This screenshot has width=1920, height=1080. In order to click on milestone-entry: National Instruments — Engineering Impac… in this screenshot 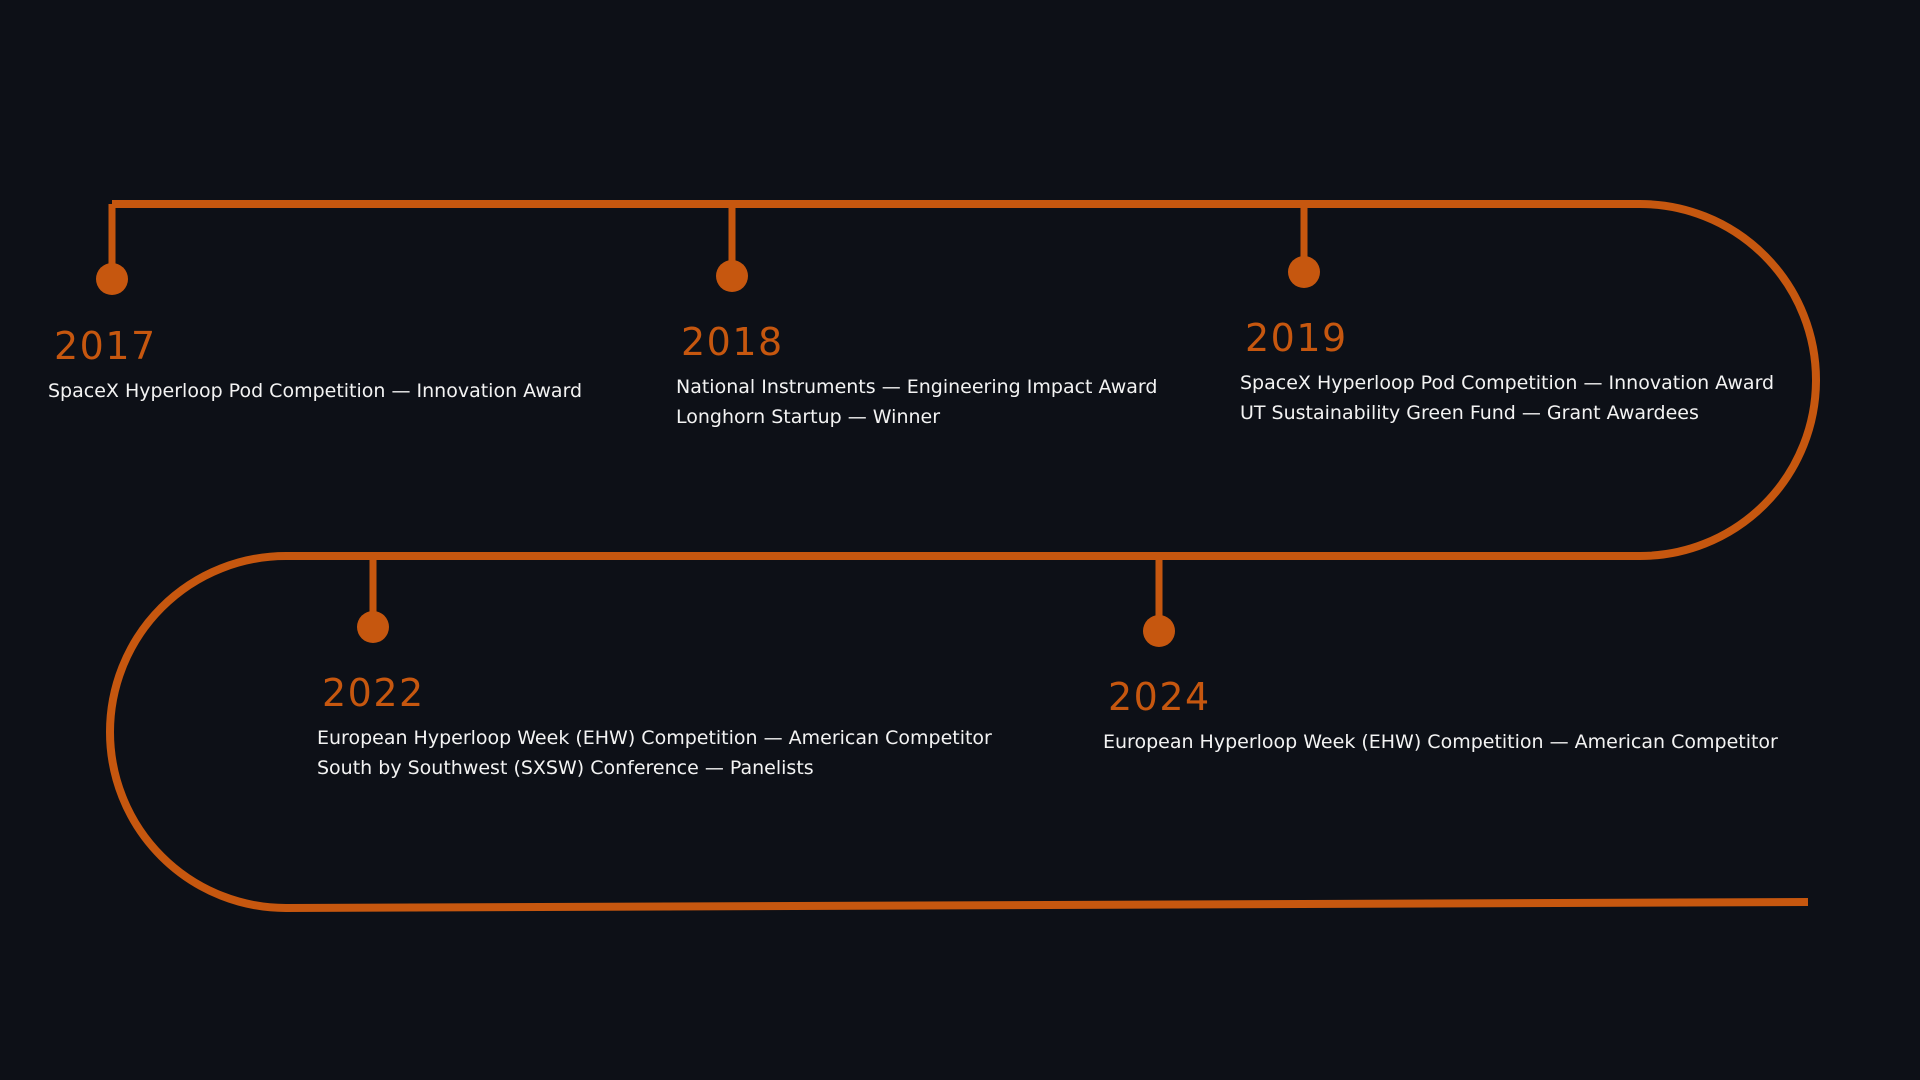, I will do `click(917, 387)`.